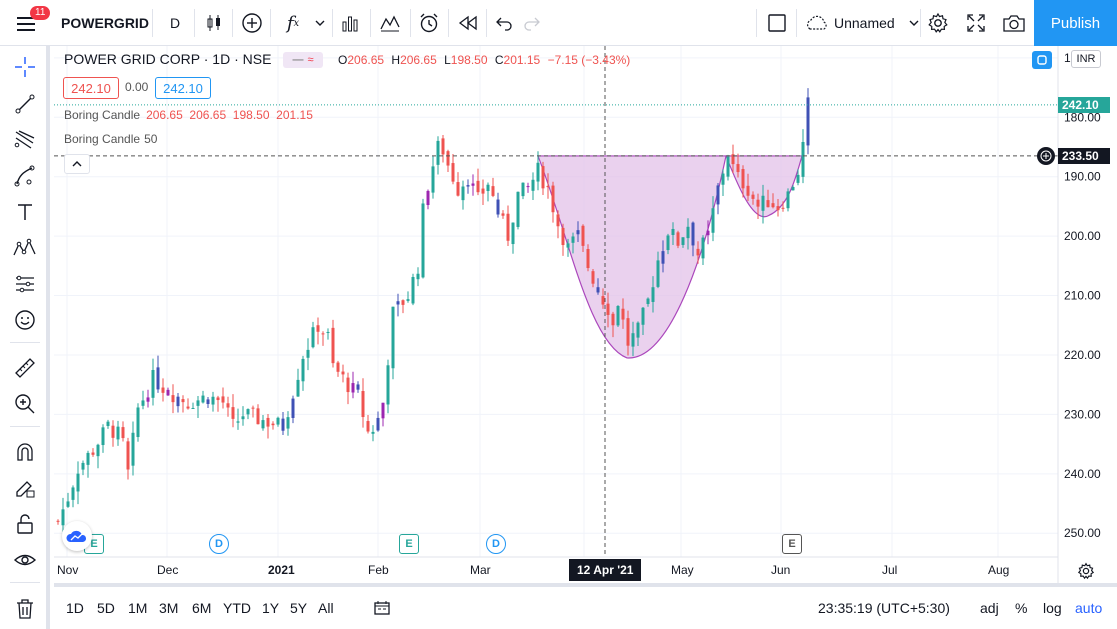 The height and width of the screenshot is (629, 1117). I want to click on range-5y: 5Y, so click(299, 608).